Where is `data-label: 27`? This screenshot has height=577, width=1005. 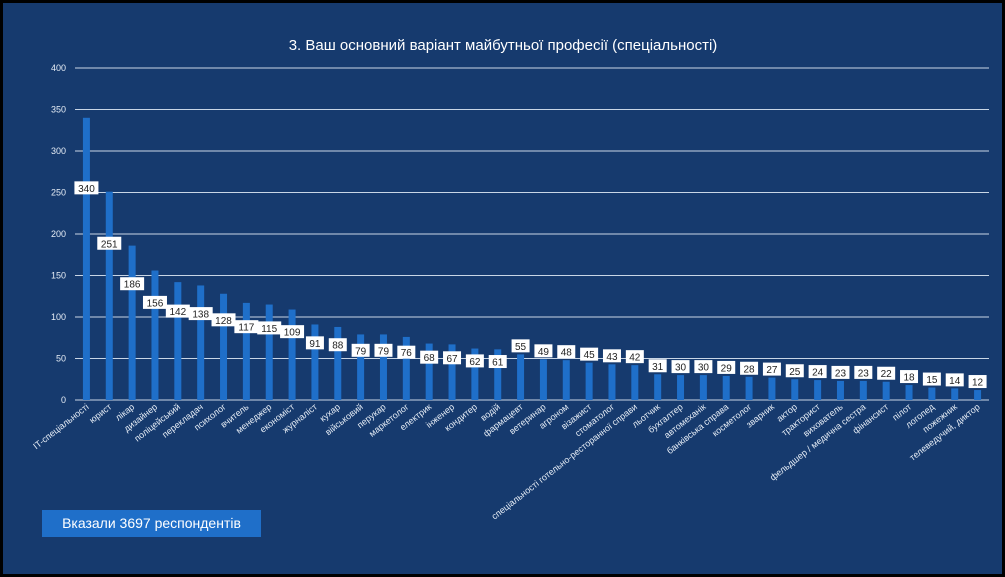 data-label: 27 is located at coordinates (771, 369).